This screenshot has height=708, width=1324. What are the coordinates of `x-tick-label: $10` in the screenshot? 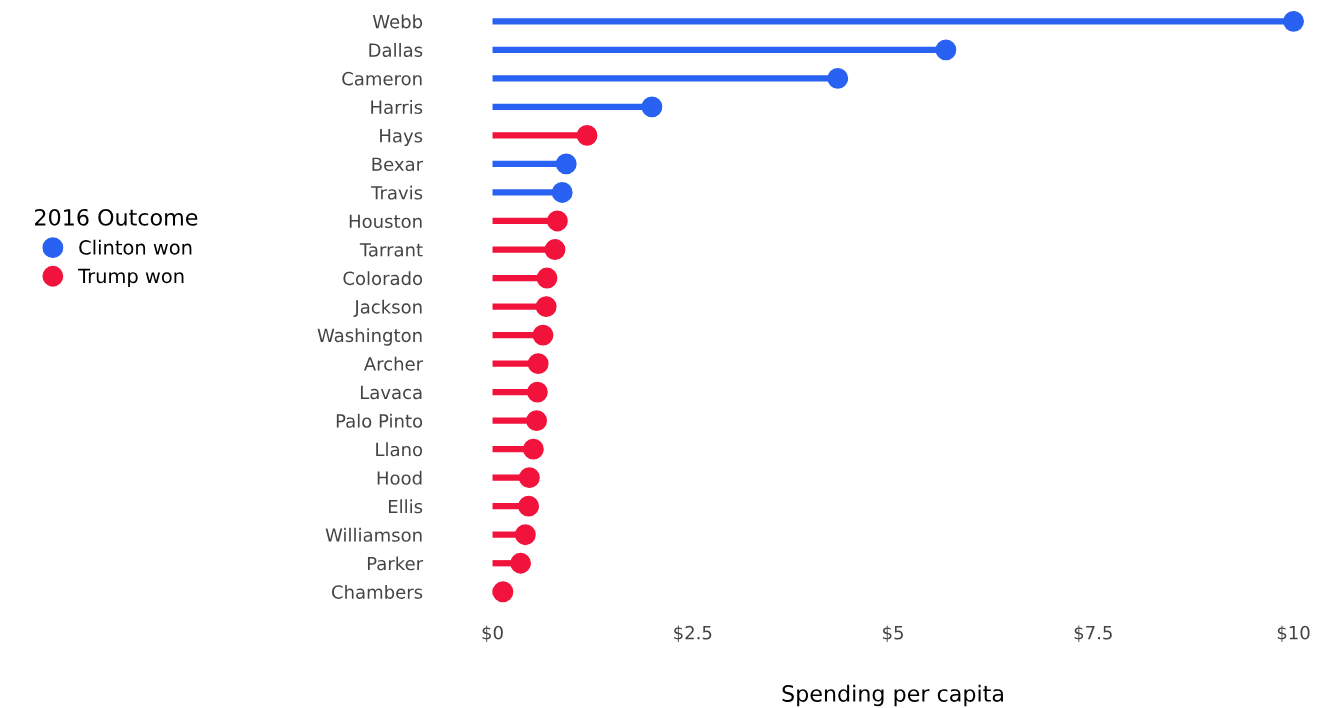 It's located at (1293, 633).